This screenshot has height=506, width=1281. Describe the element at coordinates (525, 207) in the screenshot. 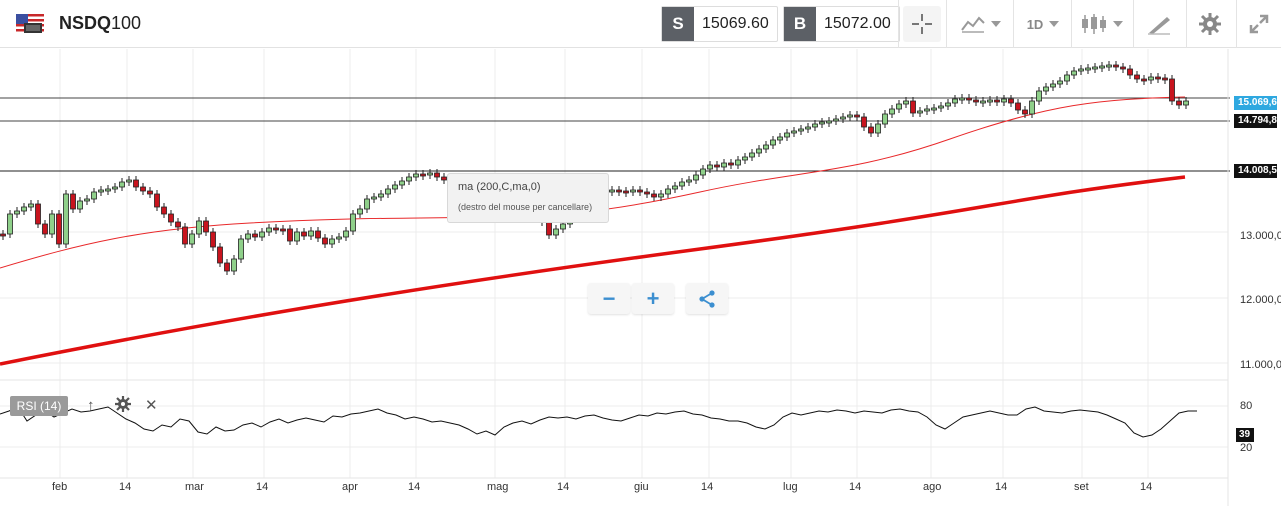

I see `tooltip-hint: (destro del mouse per cancellare)` at that location.